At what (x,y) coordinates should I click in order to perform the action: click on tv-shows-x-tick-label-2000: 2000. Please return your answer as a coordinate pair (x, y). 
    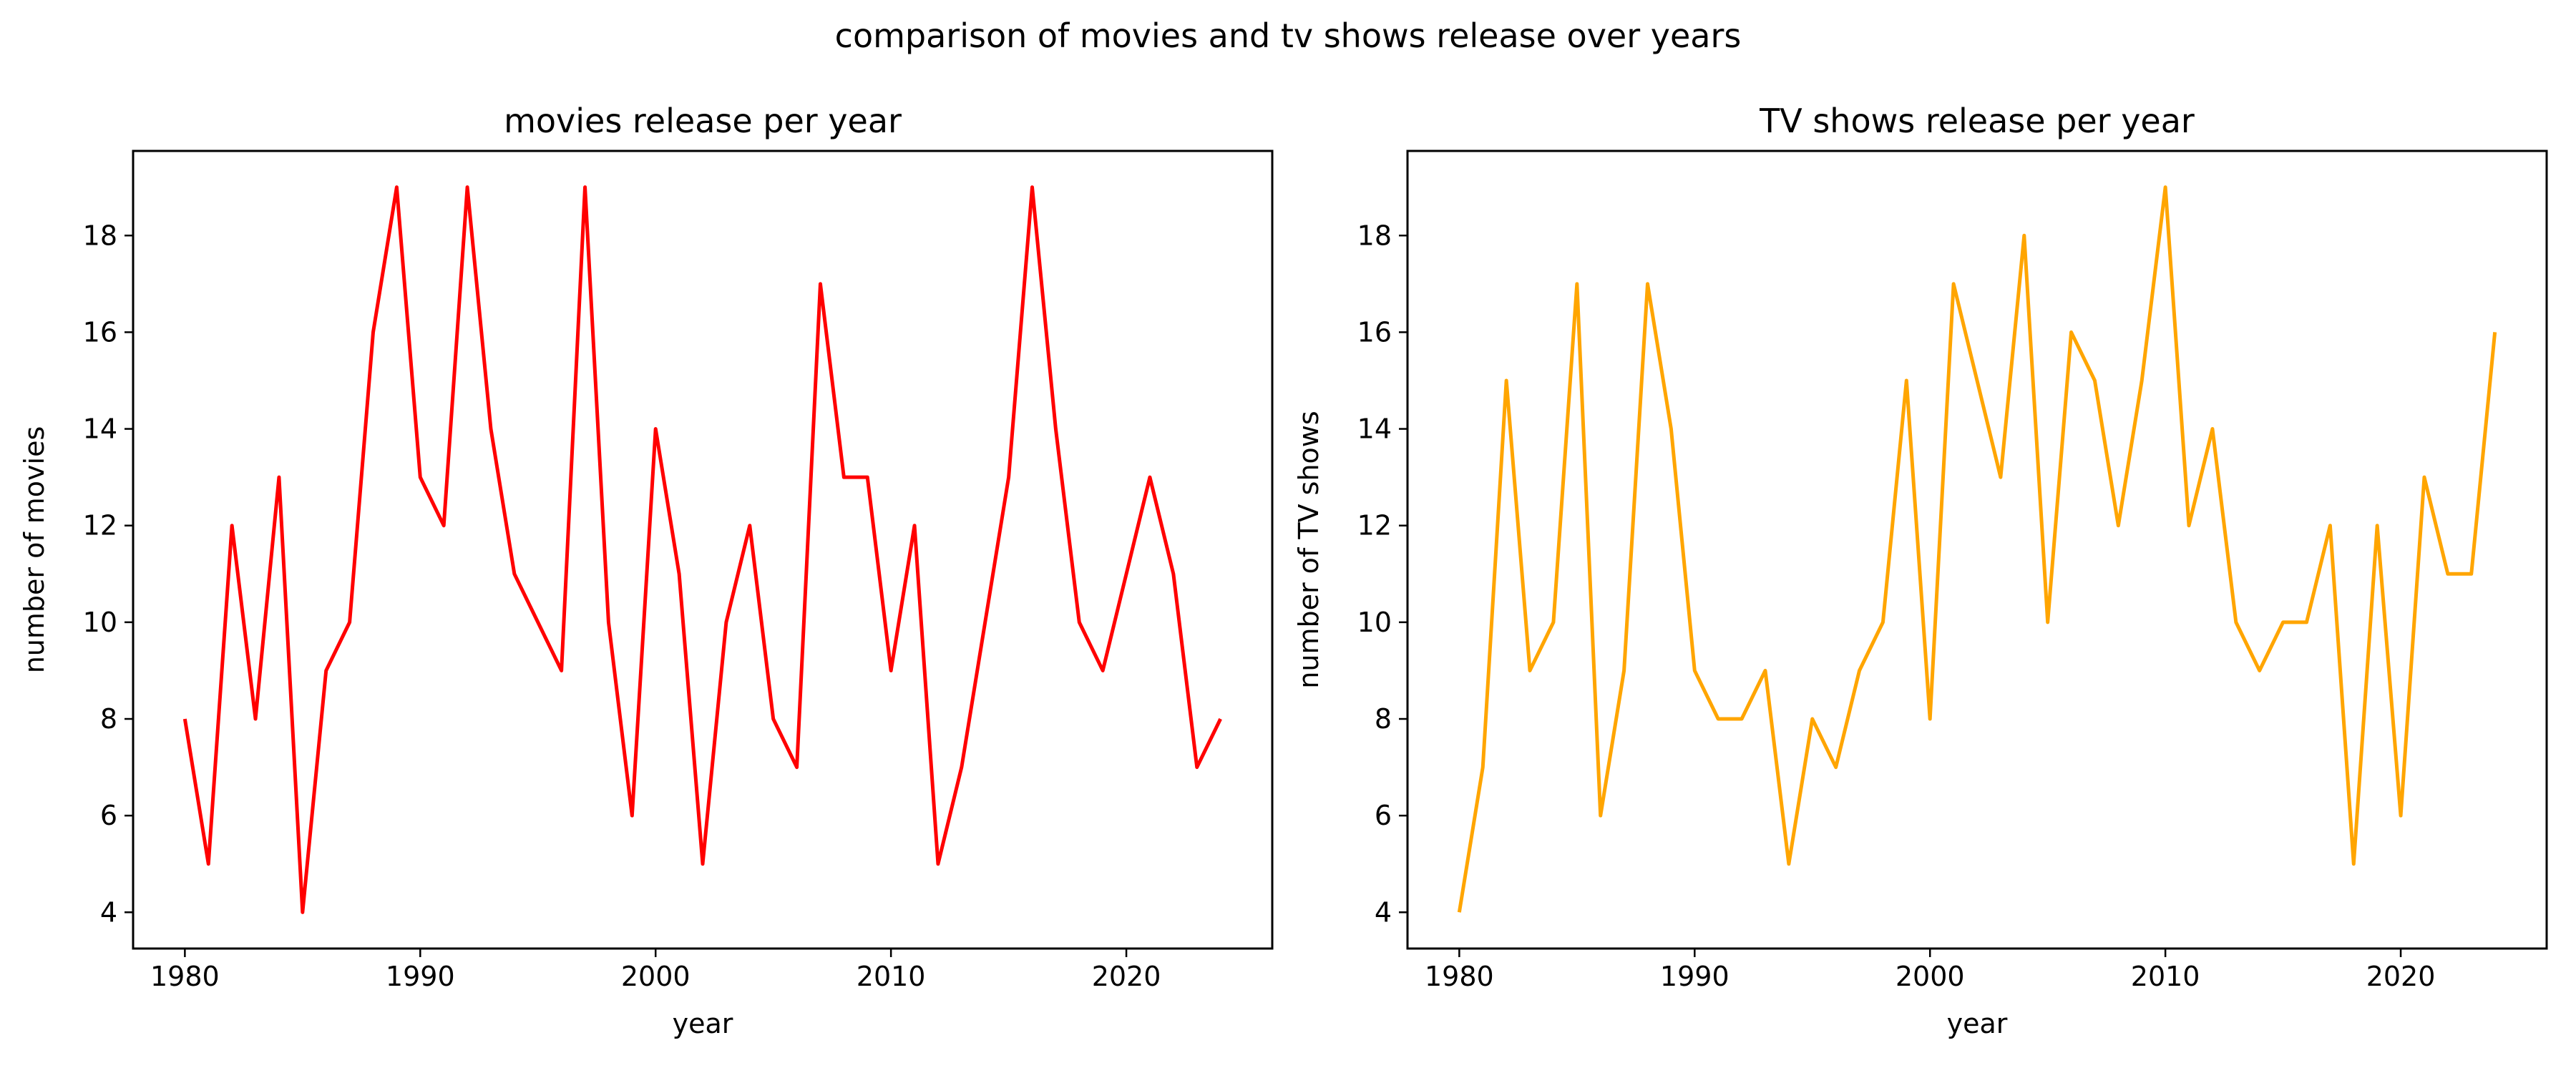
    Looking at the image, I should click on (1930, 976).